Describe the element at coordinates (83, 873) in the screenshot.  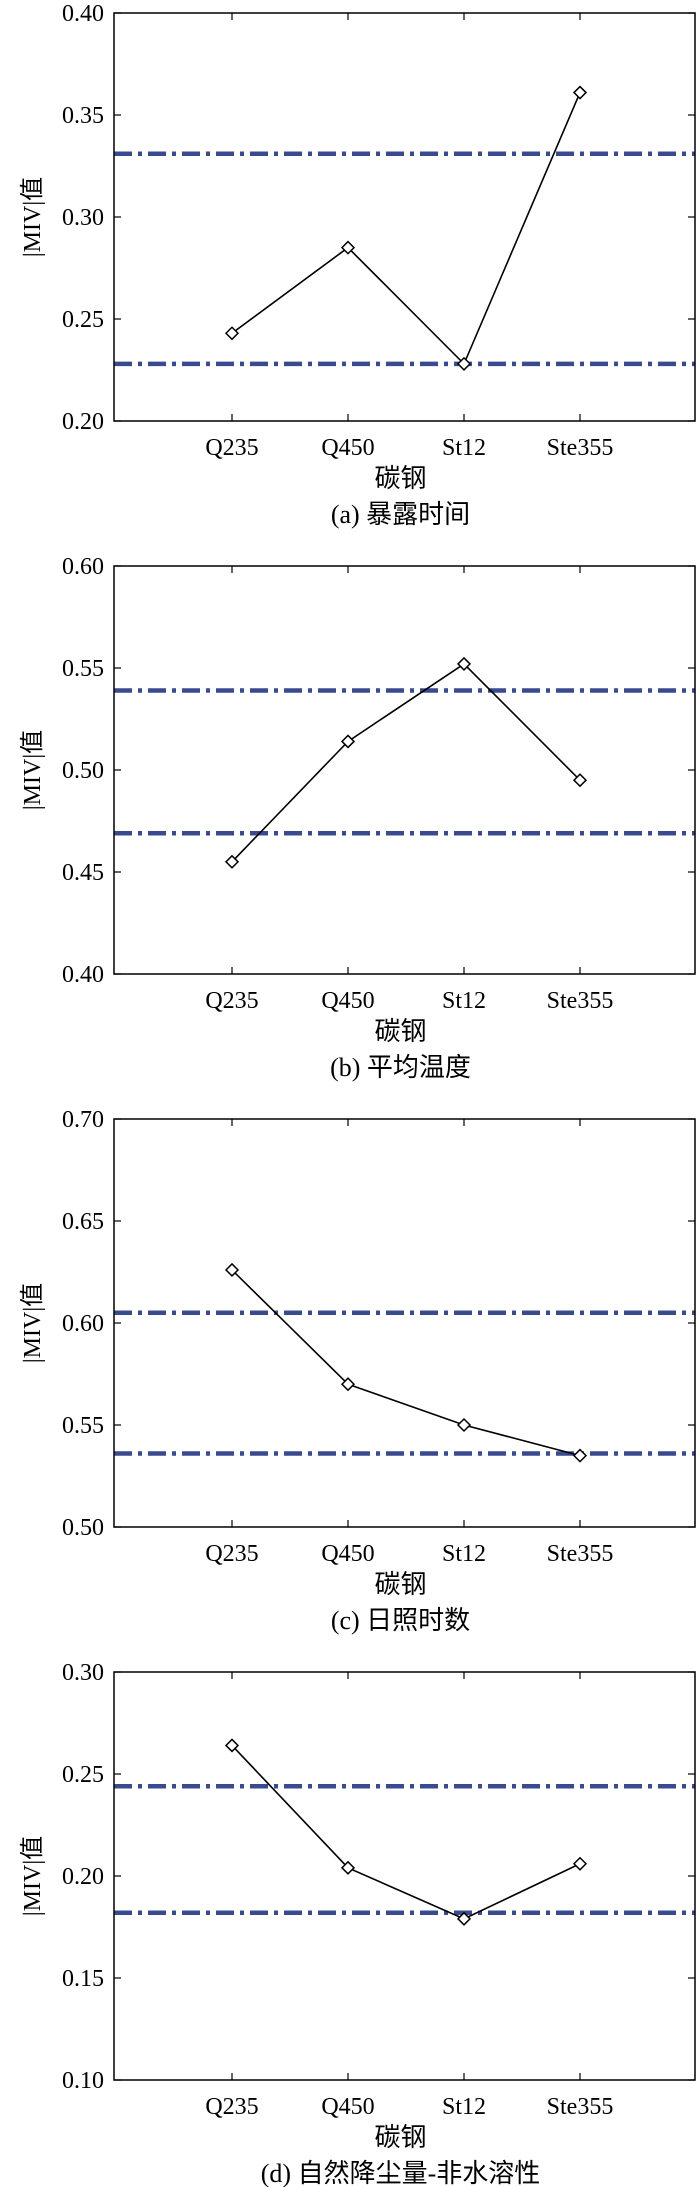
I see `y-tick-label: 0.45` at that location.